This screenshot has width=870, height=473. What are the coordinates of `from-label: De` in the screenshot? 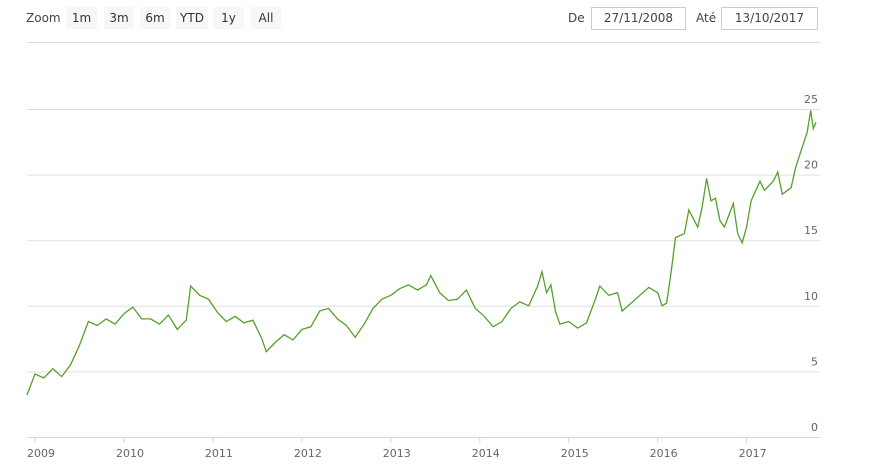 It's located at (576, 18).